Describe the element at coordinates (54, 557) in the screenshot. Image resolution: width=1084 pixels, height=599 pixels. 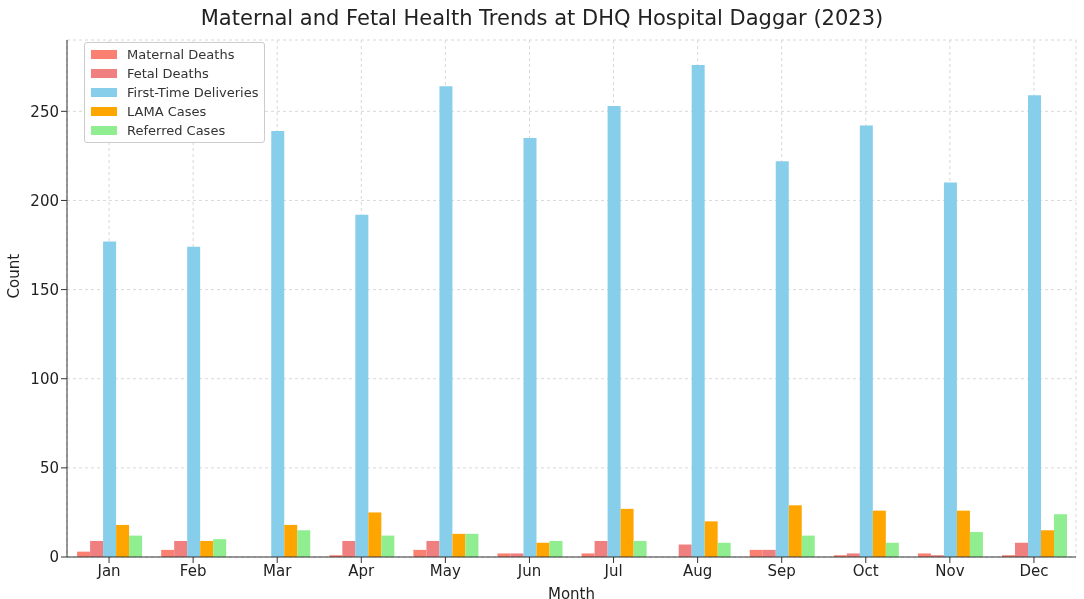
I see `y-tick-label: 0` at that location.